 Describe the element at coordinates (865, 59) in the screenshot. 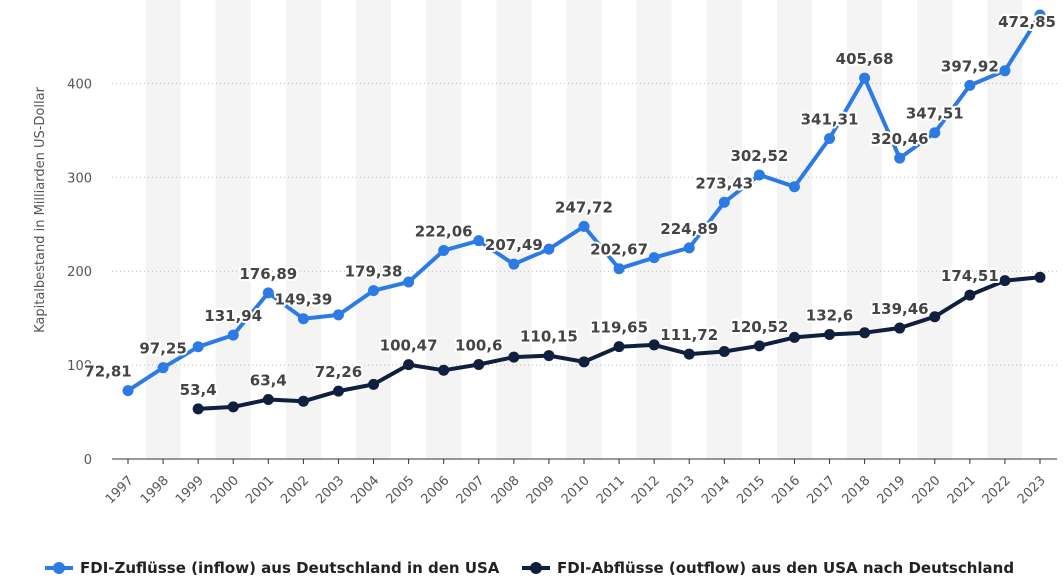

I see `data-label-s1-2018: 405,68` at that location.